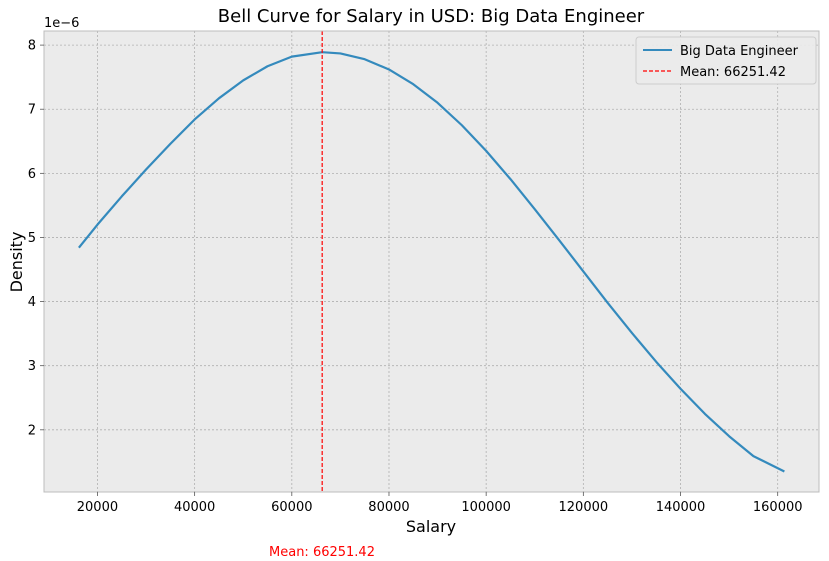 The height and width of the screenshot is (561, 829). What do you see at coordinates (194, 507) in the screenshot?
I see `x-tick-label: 40000` at bounding box center [194, 507].